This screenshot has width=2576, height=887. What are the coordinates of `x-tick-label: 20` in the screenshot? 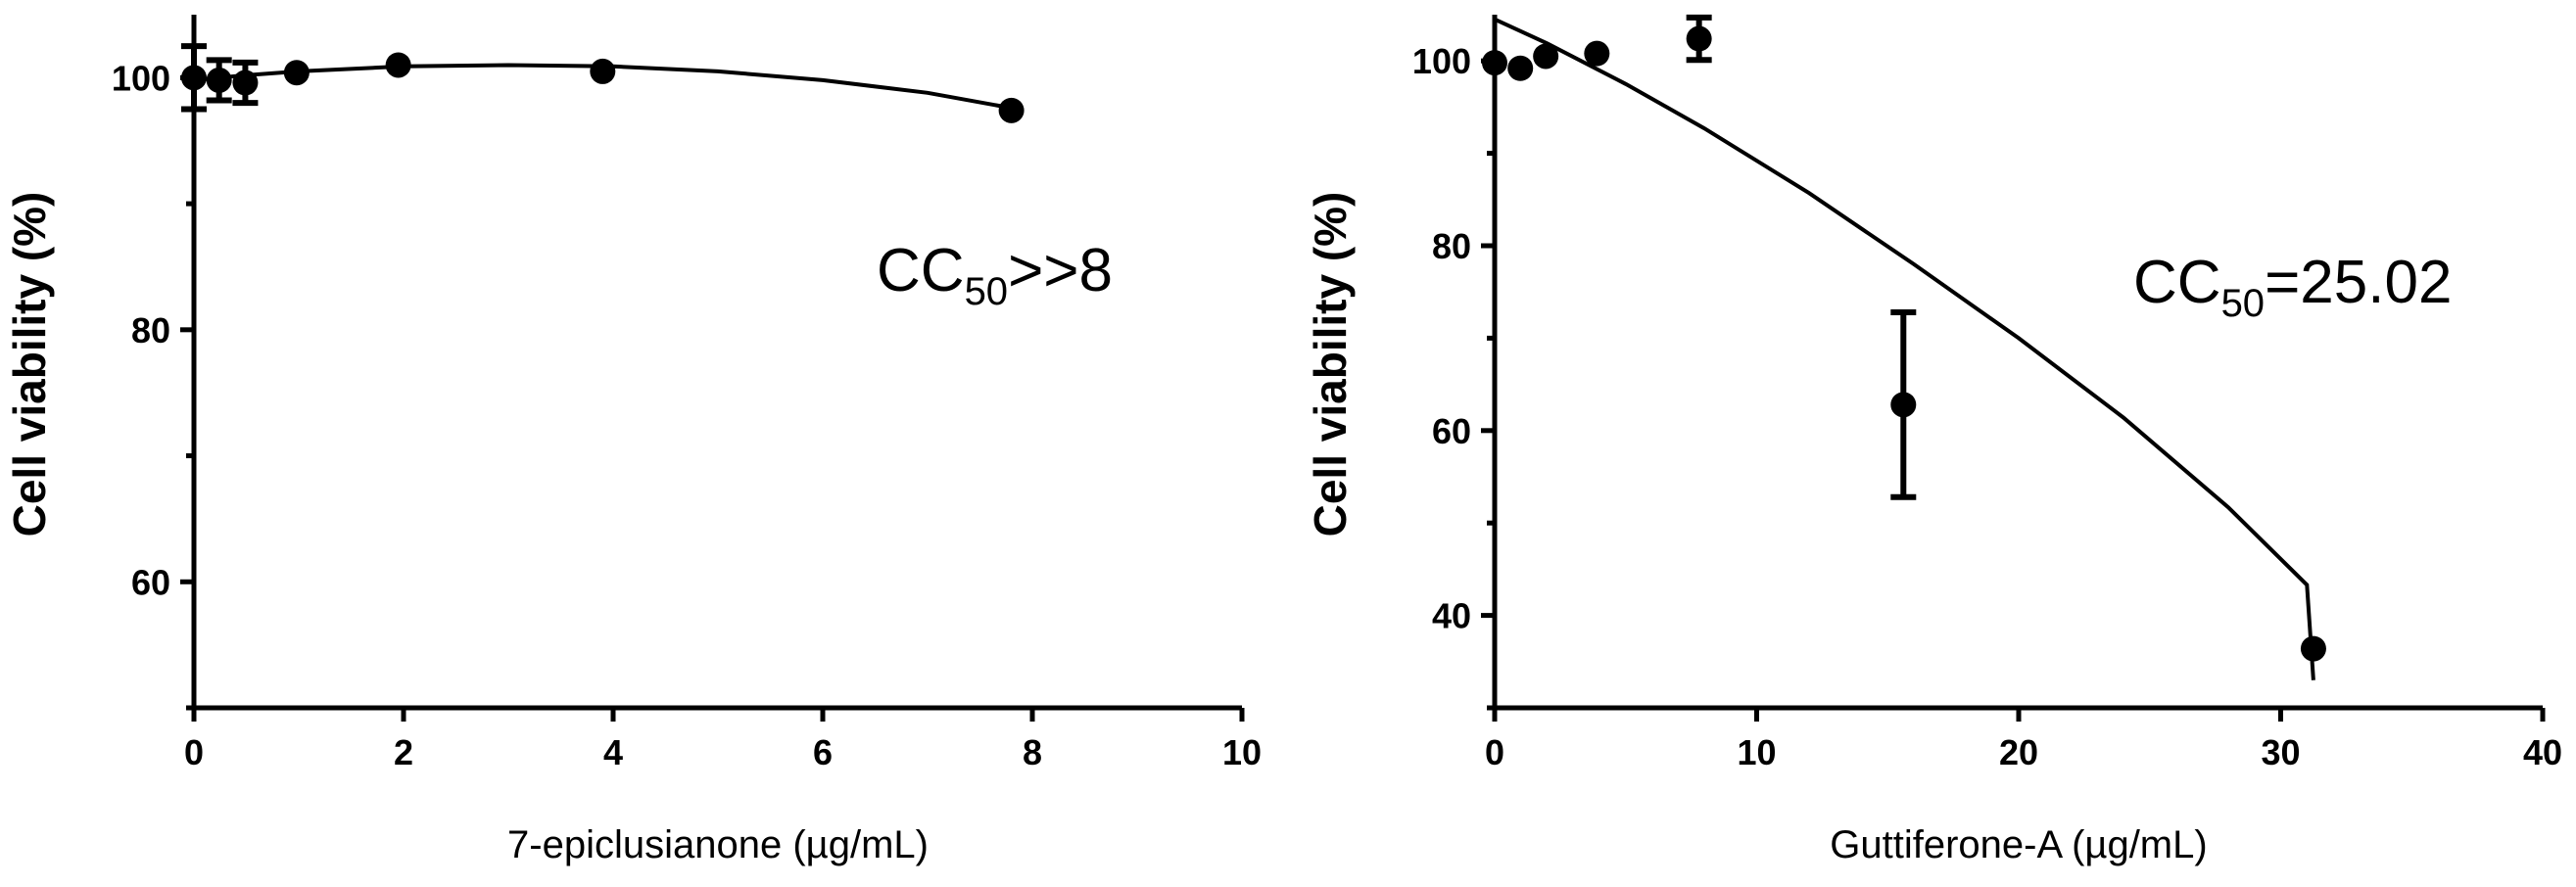 It's located at (2019, 752).